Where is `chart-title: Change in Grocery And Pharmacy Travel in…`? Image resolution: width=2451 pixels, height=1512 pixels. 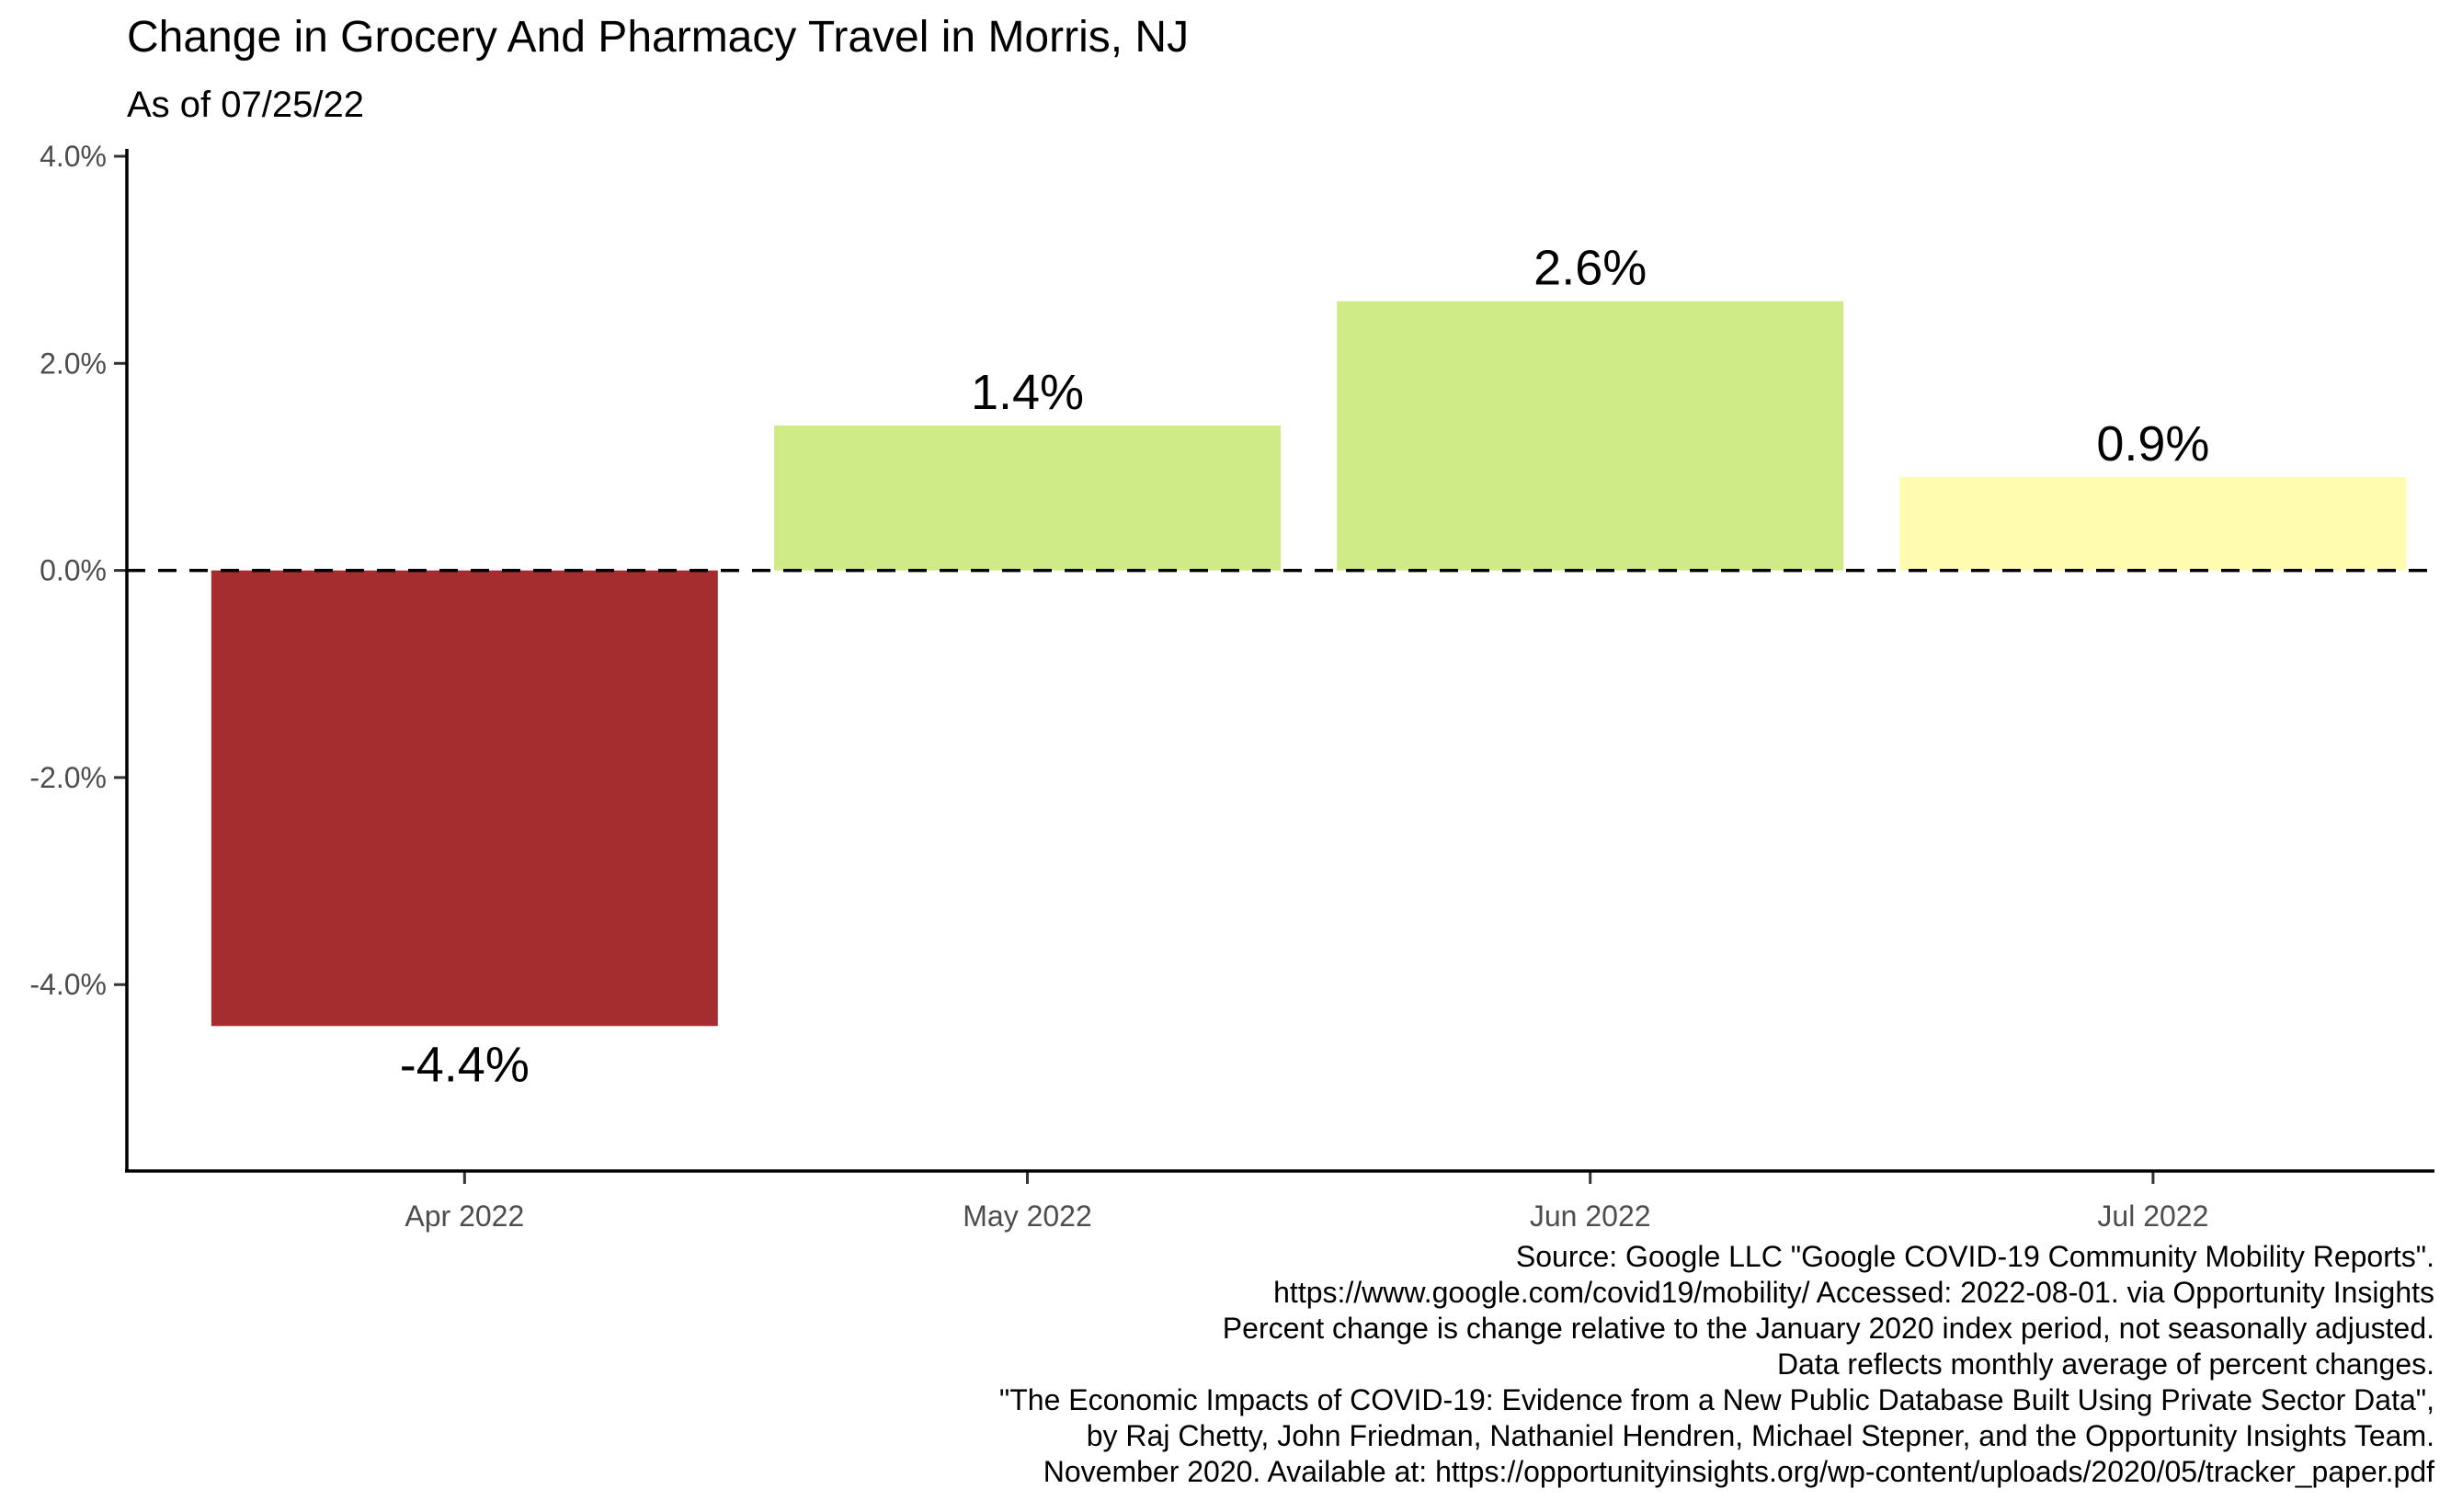
chart-title: Change in Grocery And Pharmacy Travel in… is located at coordinates (658, 37).